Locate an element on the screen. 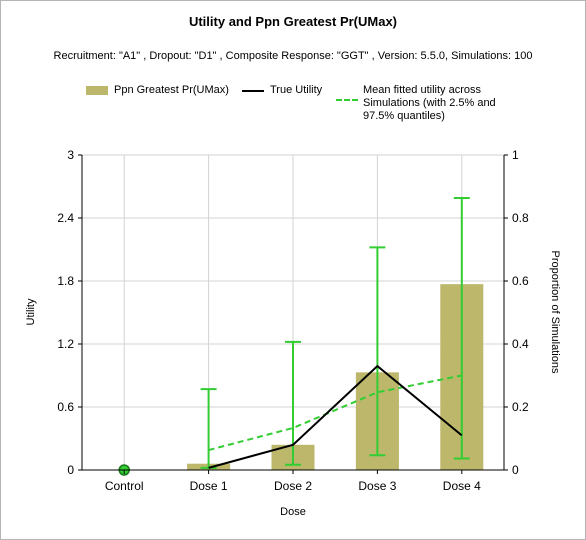 The image size is (586, 540). legend-bar-swatch is located at coordinates (97, 90).